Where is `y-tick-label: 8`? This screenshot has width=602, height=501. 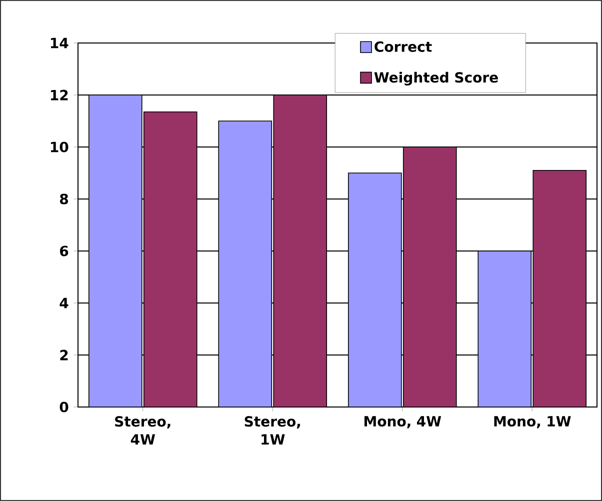
y-tick-label: 8 is located at coordinates (64, 199).